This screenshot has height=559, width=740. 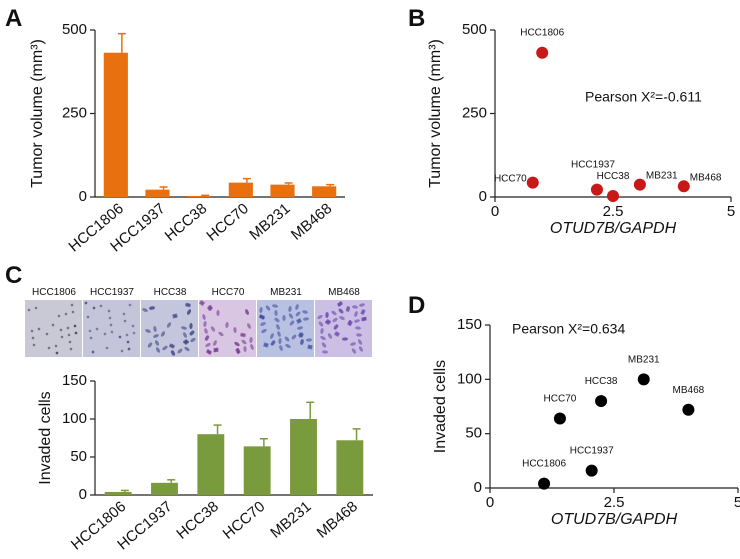 I want to click on y-tick-label: 100, so click(x=469, y=378).